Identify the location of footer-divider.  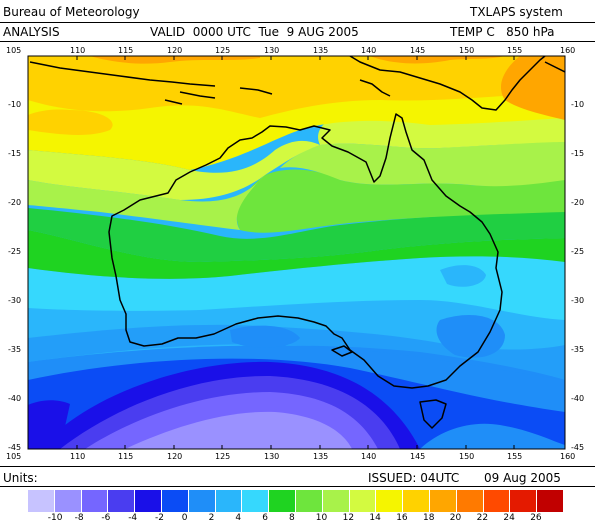
(297, 466).